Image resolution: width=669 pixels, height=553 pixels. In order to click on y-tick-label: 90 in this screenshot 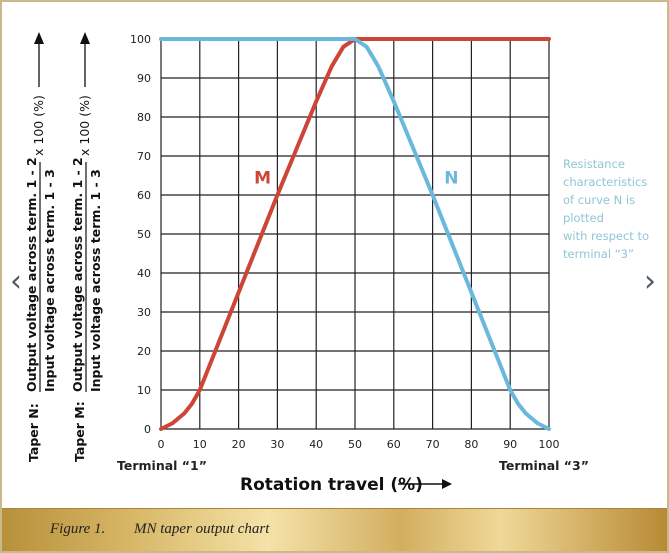, I will do `click(144, 78)`.